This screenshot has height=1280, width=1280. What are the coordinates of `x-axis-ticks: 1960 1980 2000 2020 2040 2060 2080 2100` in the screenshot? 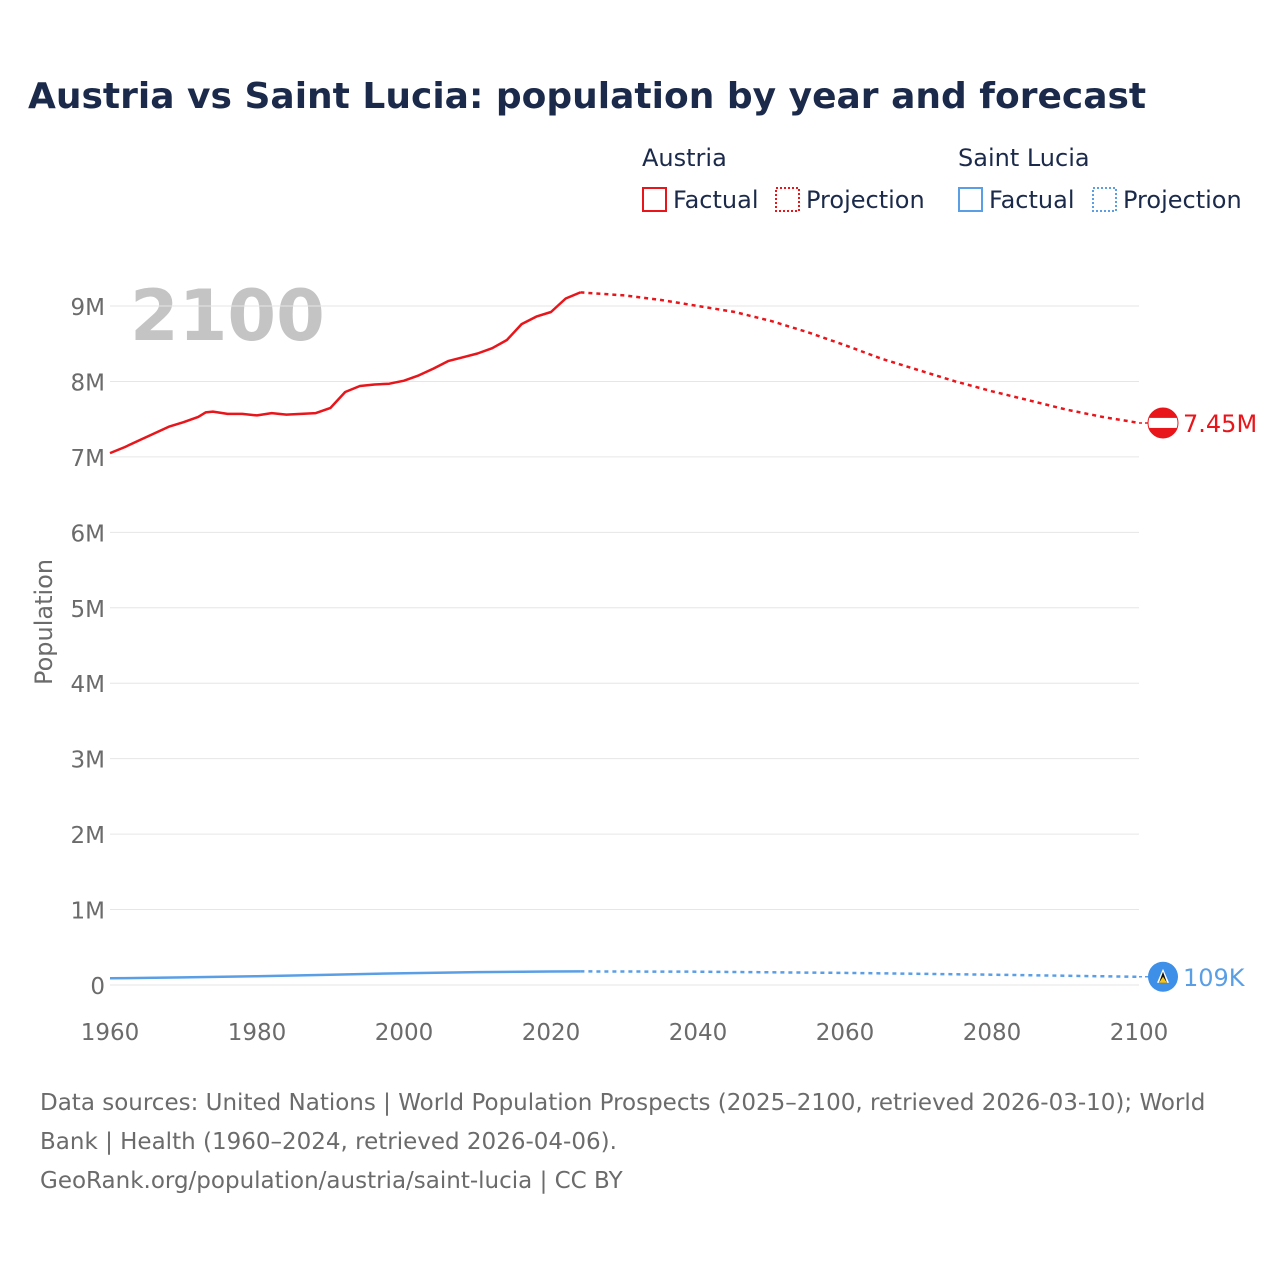 It's located at (625, 1033).